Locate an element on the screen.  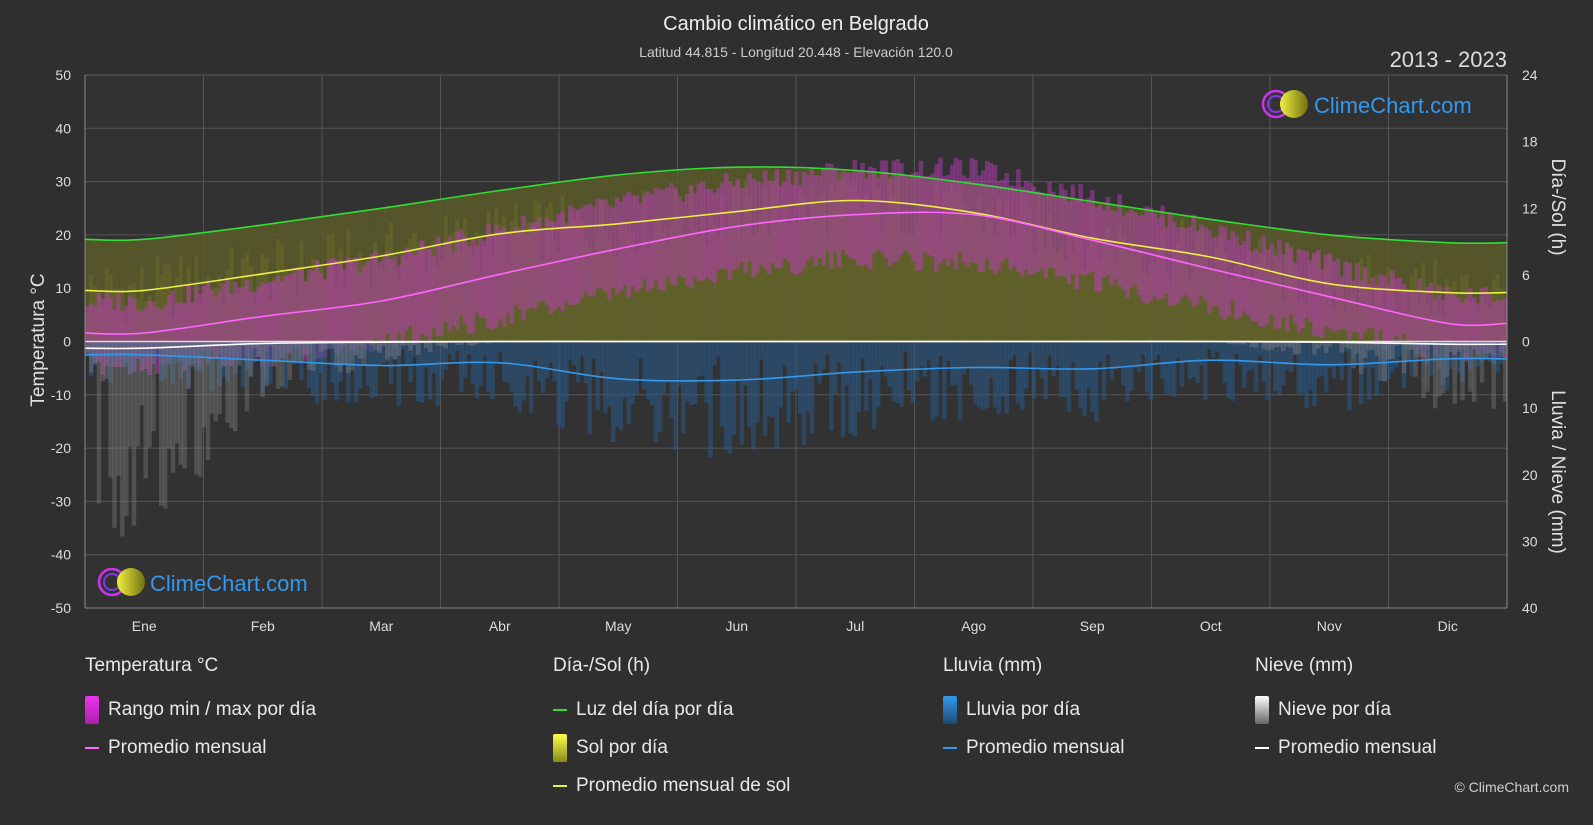
right-bottom-tick-label: 30 is located at coordinates (1530, 541).